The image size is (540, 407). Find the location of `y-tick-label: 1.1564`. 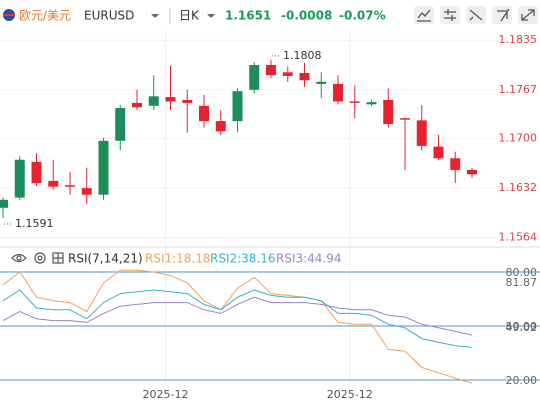

y-tick-label: 1.1564 is located at coordinates (518, 237).